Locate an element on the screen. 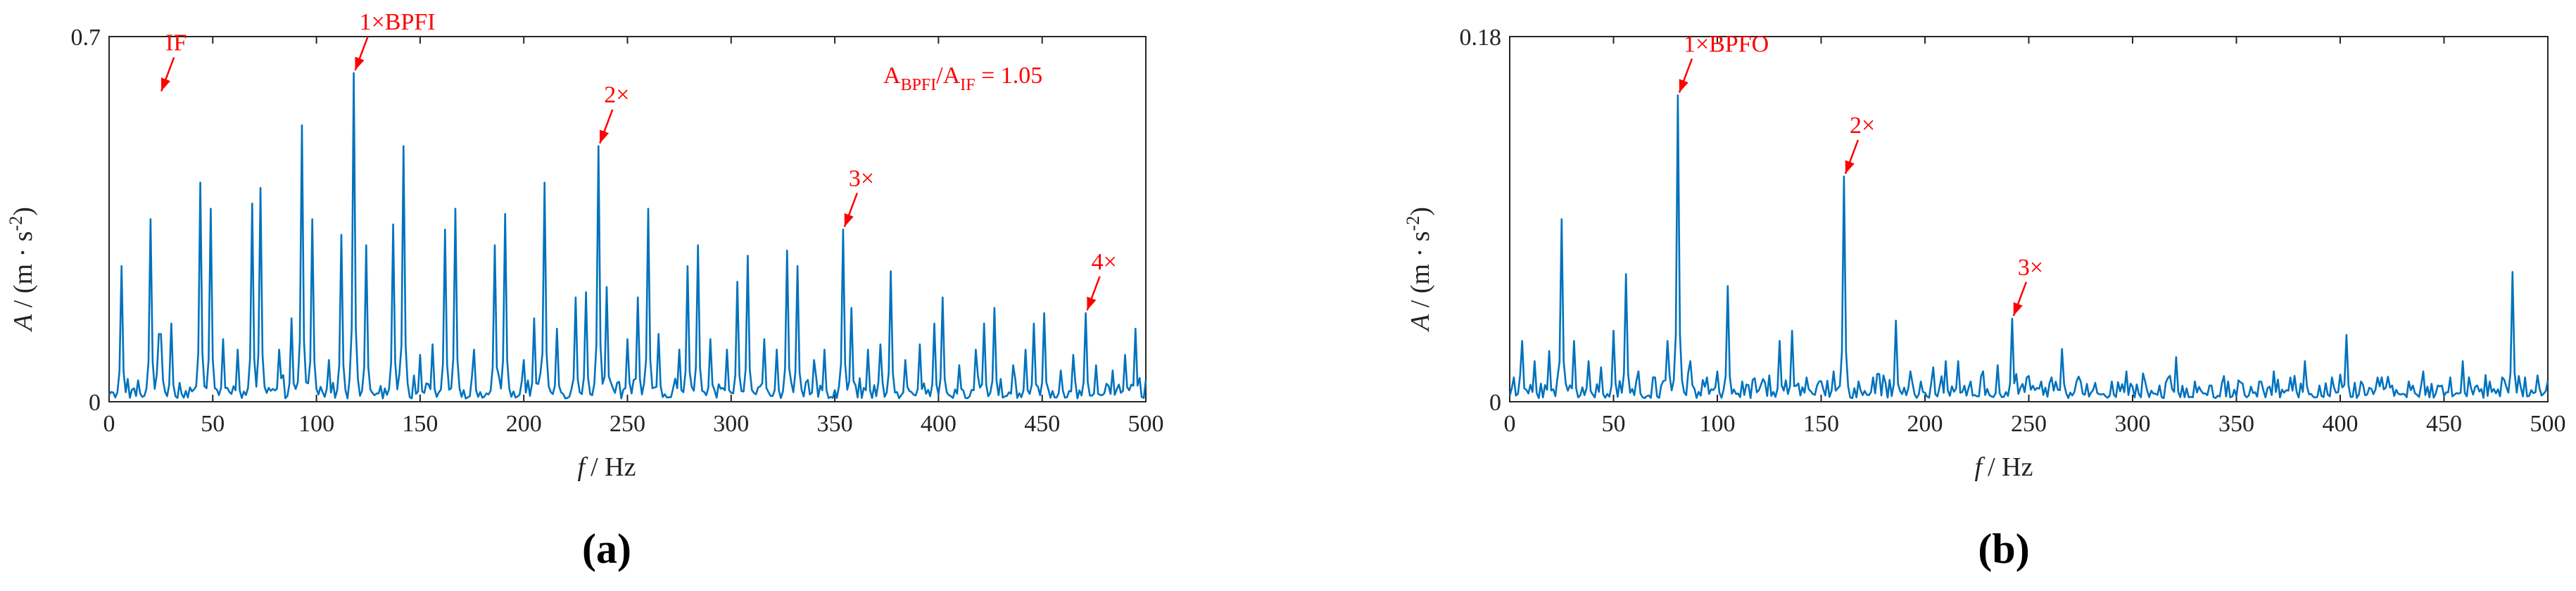  x-tick-label-b-250: 250 is located at coordinates (2029, 424).